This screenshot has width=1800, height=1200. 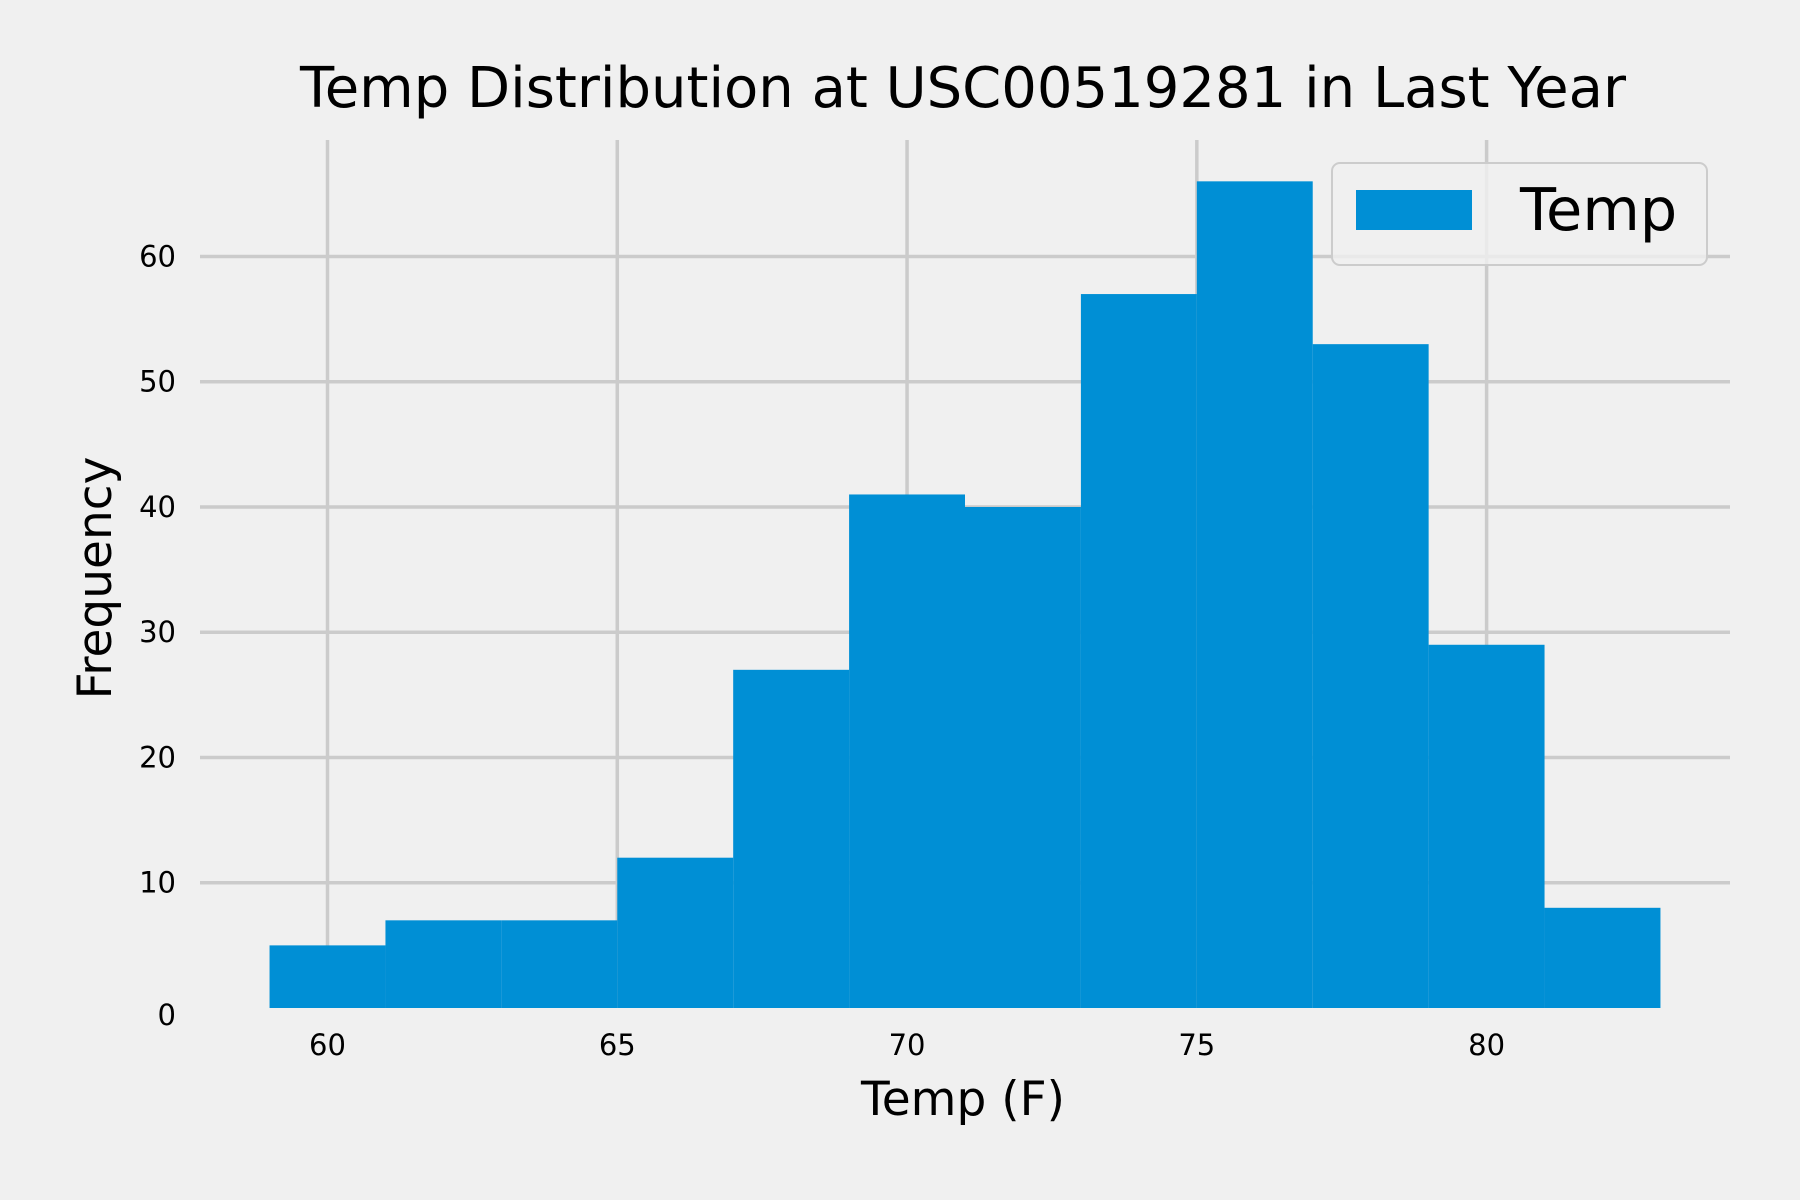 I want to click on y-tick-label-0: 0, so click(x=167, y=1015).